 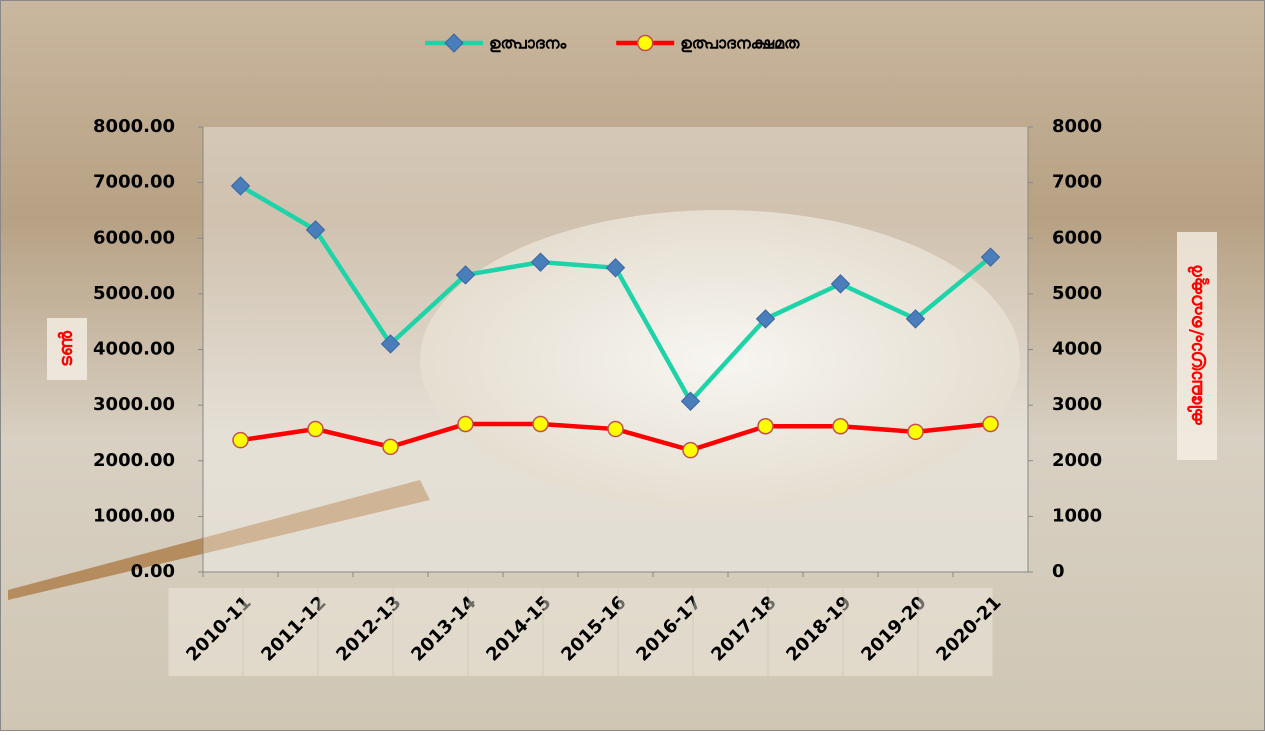 What do you see at coordinates (1077, 460) in the screenshot?
I see `y2-tick-label: 2000` at bounding box center [1077, 460].